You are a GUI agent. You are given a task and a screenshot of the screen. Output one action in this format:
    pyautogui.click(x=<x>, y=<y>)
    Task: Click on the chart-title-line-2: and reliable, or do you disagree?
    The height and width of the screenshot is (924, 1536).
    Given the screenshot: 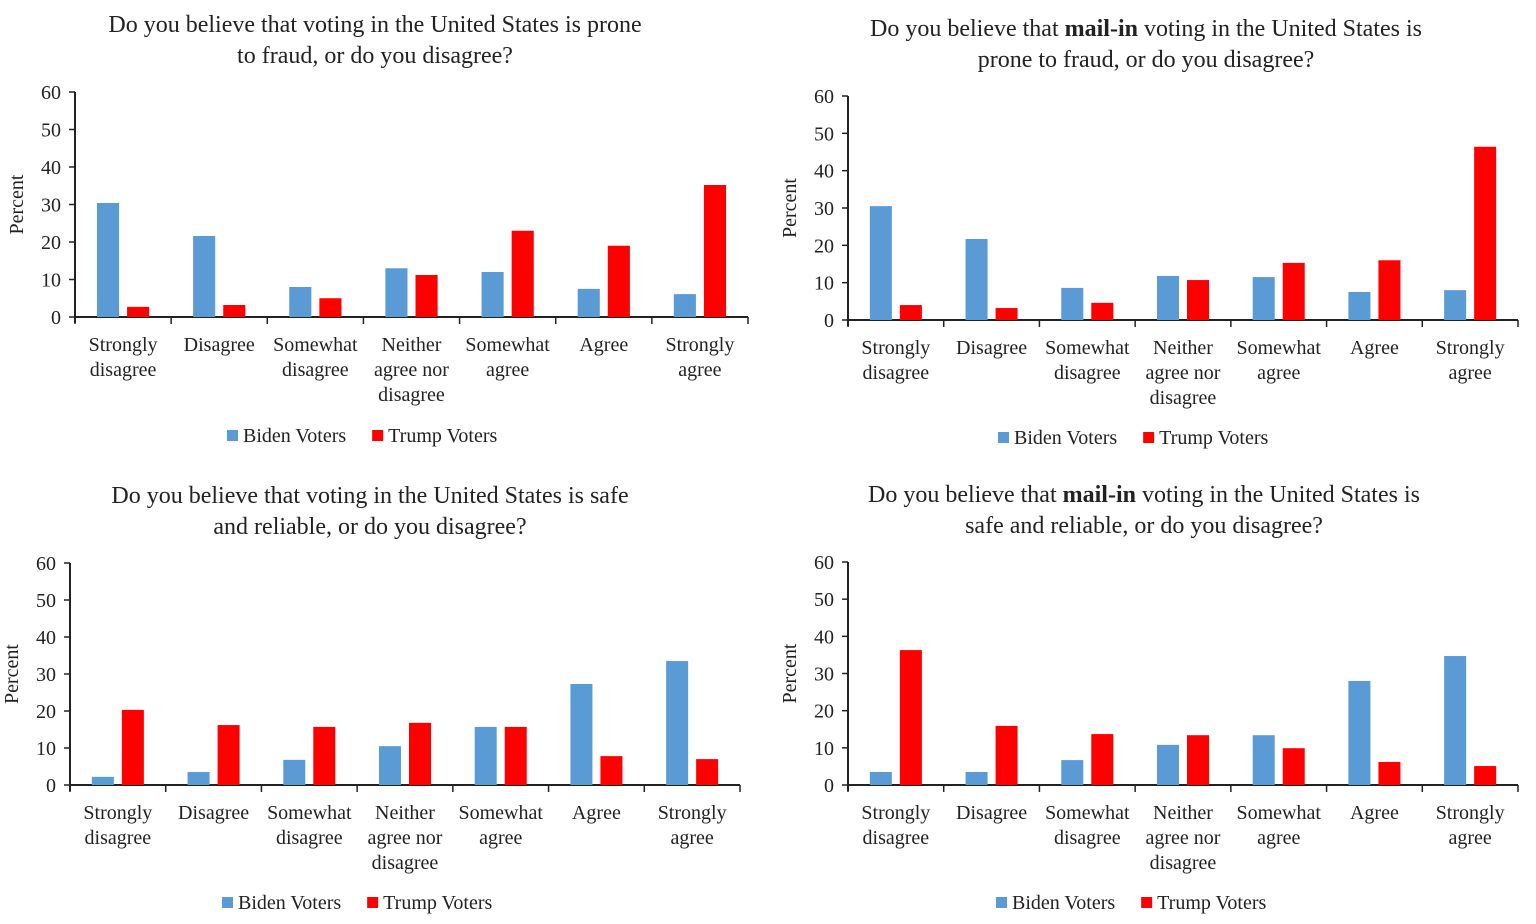 What is the action you would take?
    pyautogui.click(x=369, y=527)
    